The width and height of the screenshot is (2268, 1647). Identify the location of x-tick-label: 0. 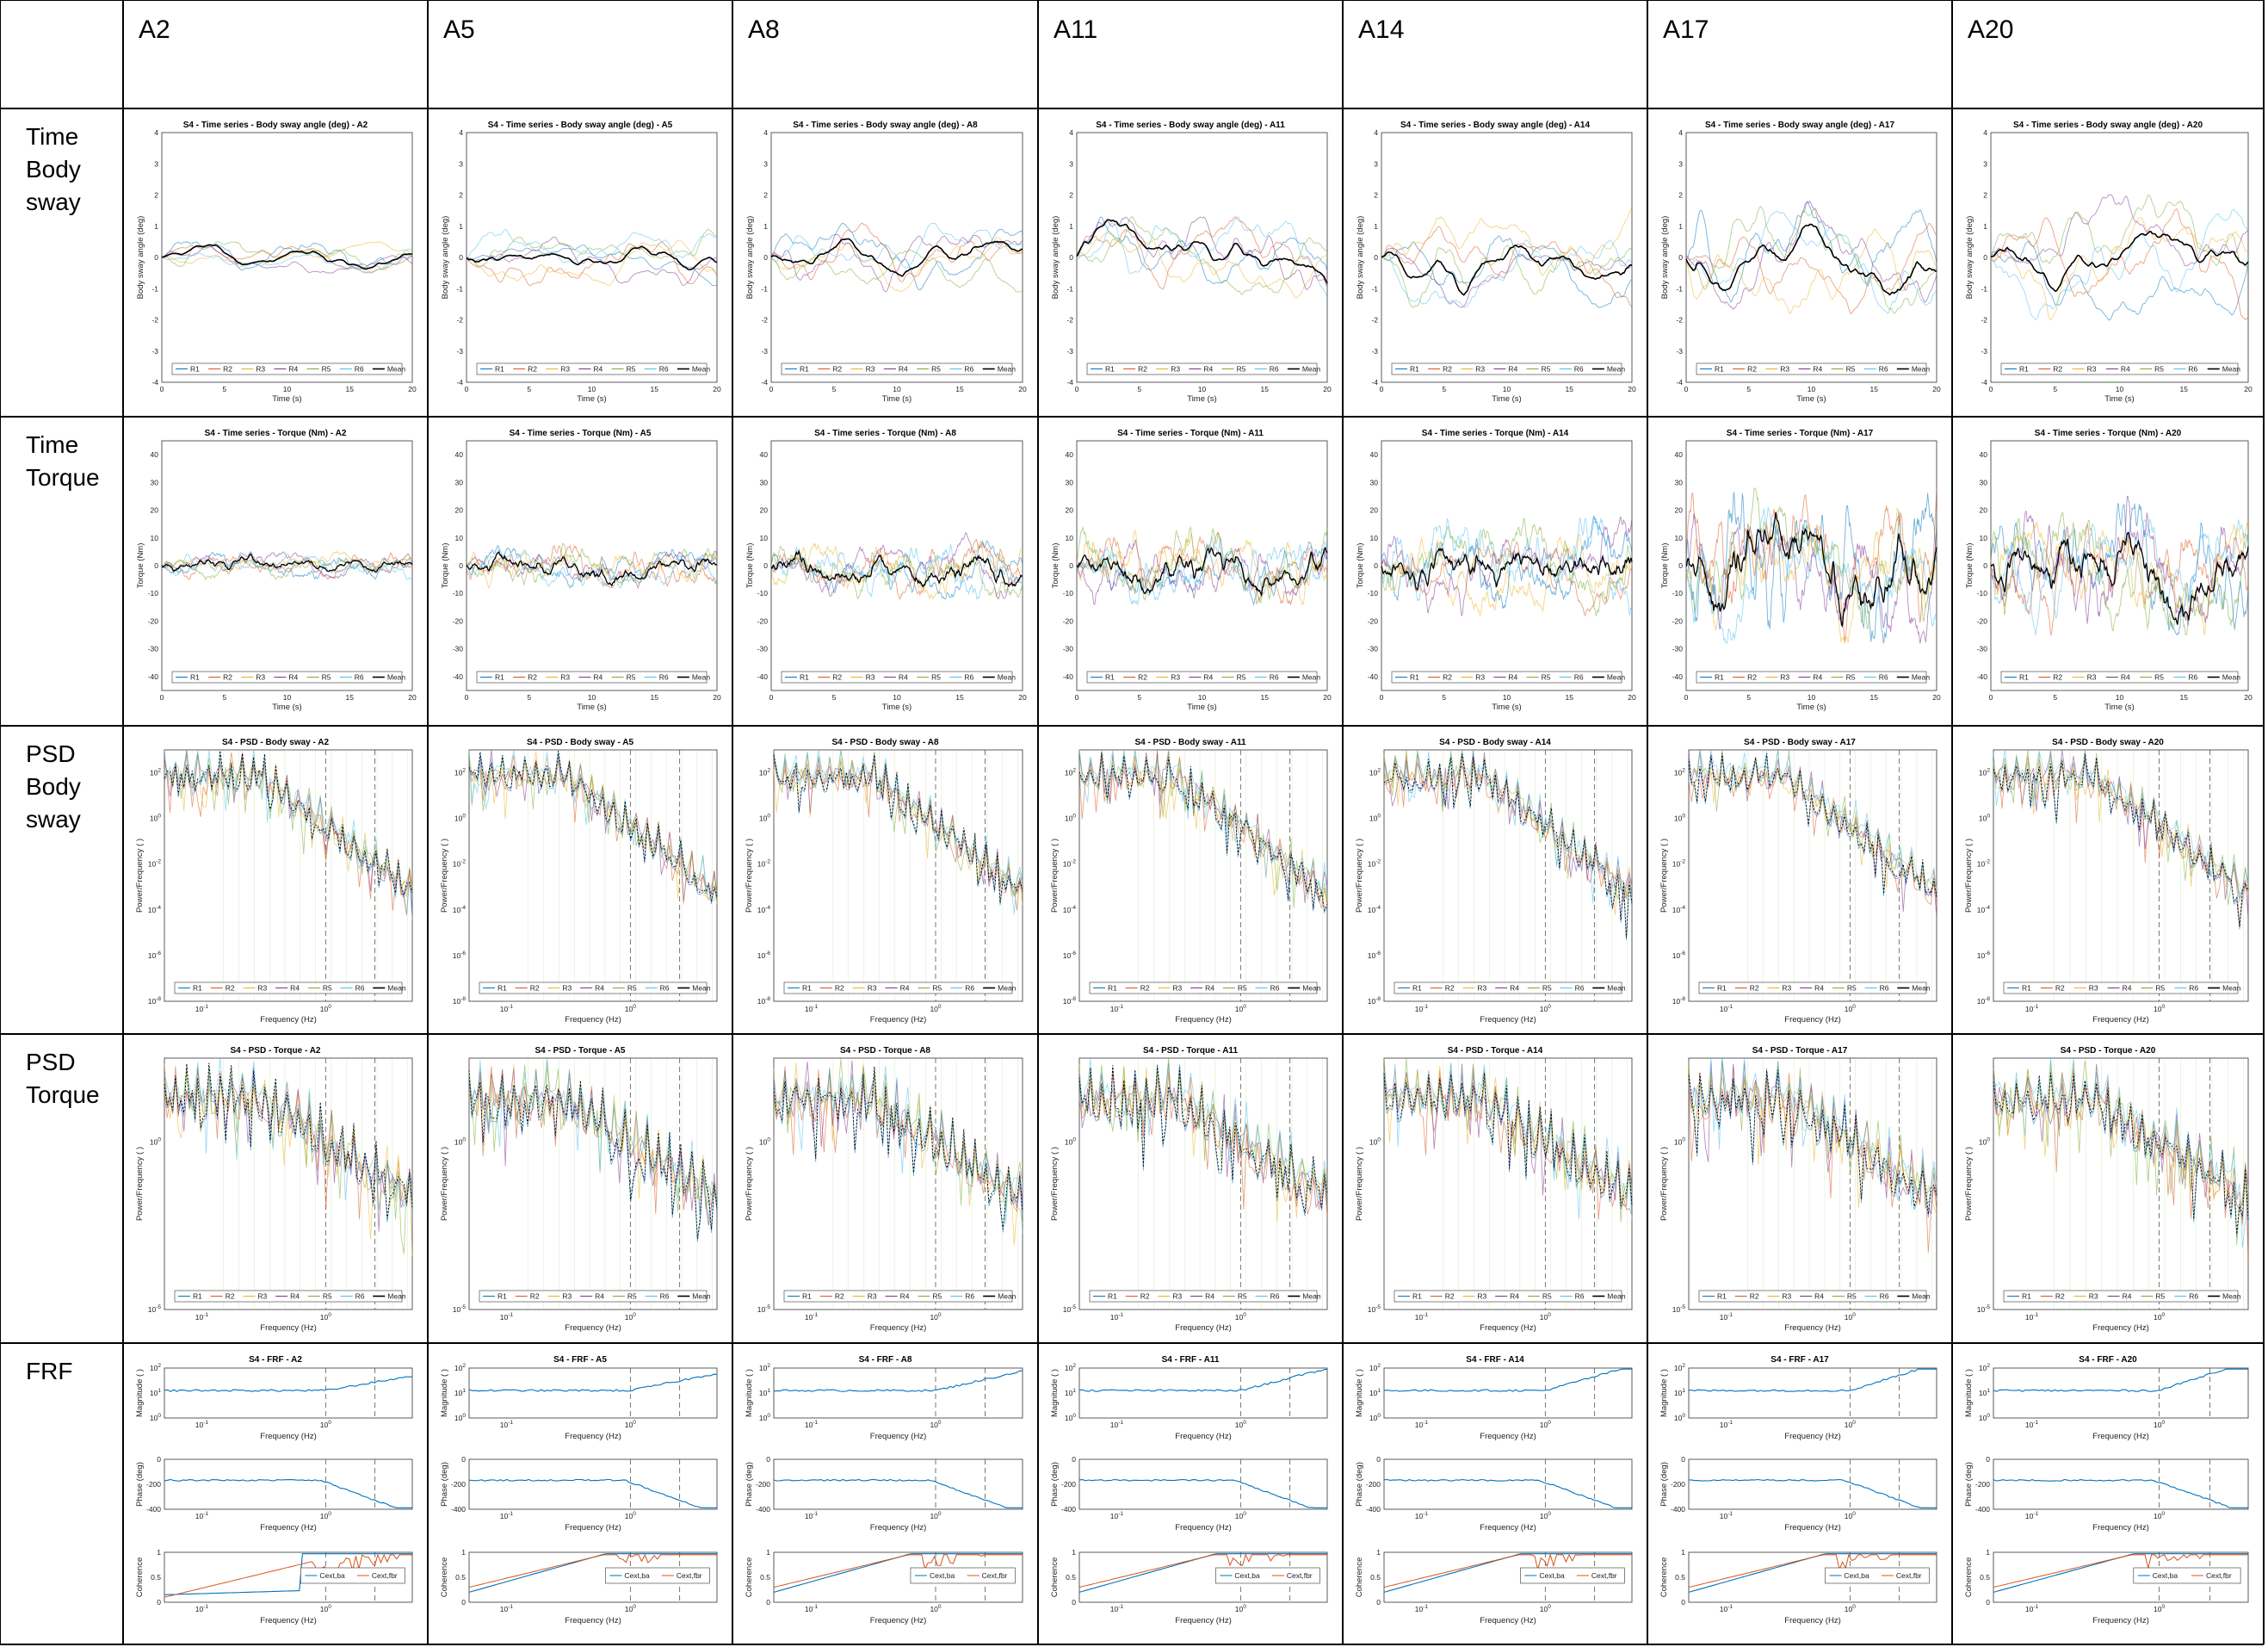
(162, 698).